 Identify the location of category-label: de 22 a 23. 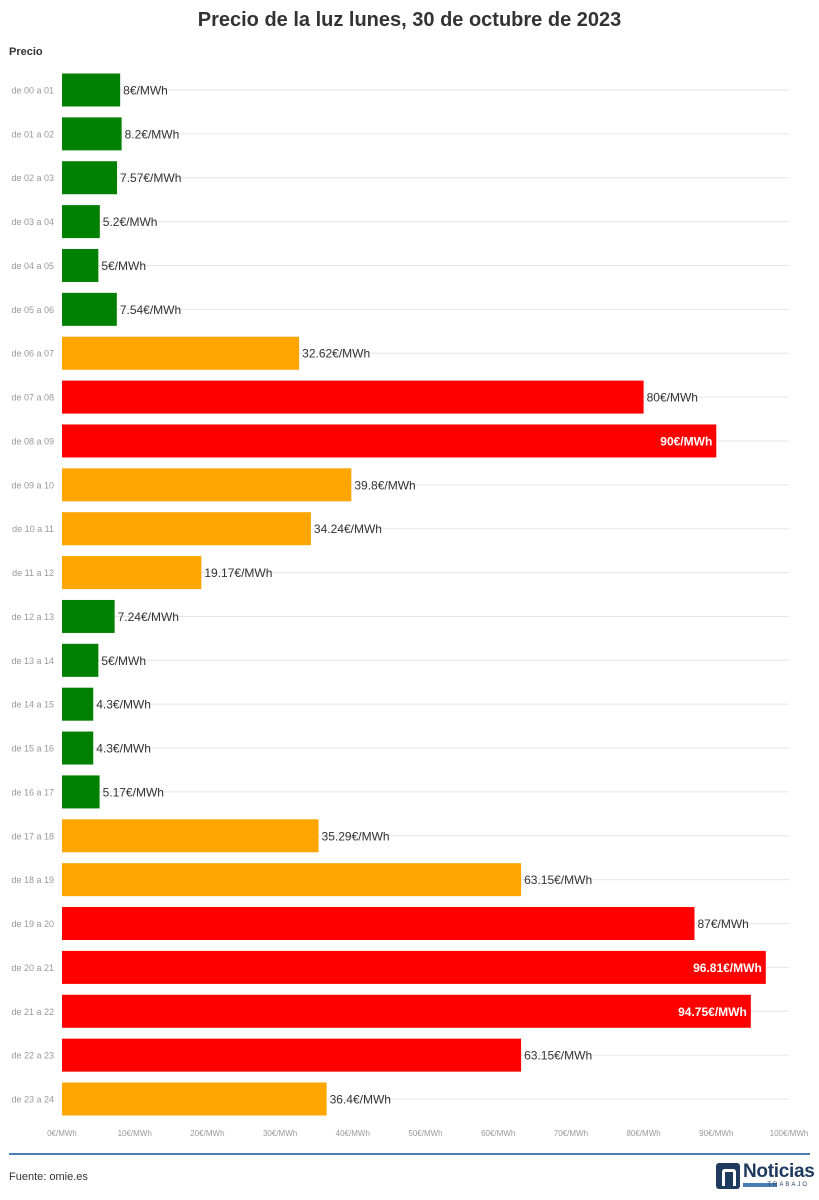
(32, 1056).